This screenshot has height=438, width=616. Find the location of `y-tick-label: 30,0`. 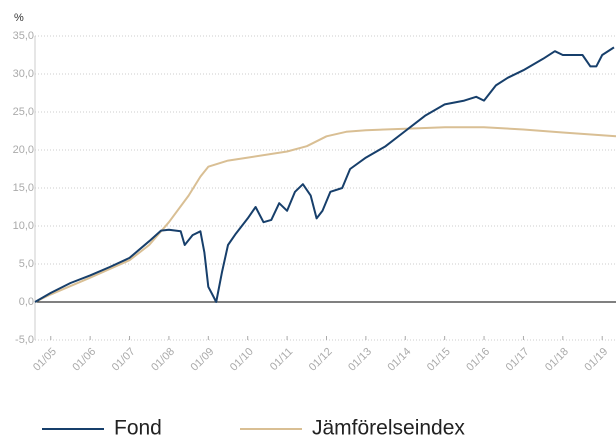

y-tick-label: 30,0 is located at coordinates (23, 74).